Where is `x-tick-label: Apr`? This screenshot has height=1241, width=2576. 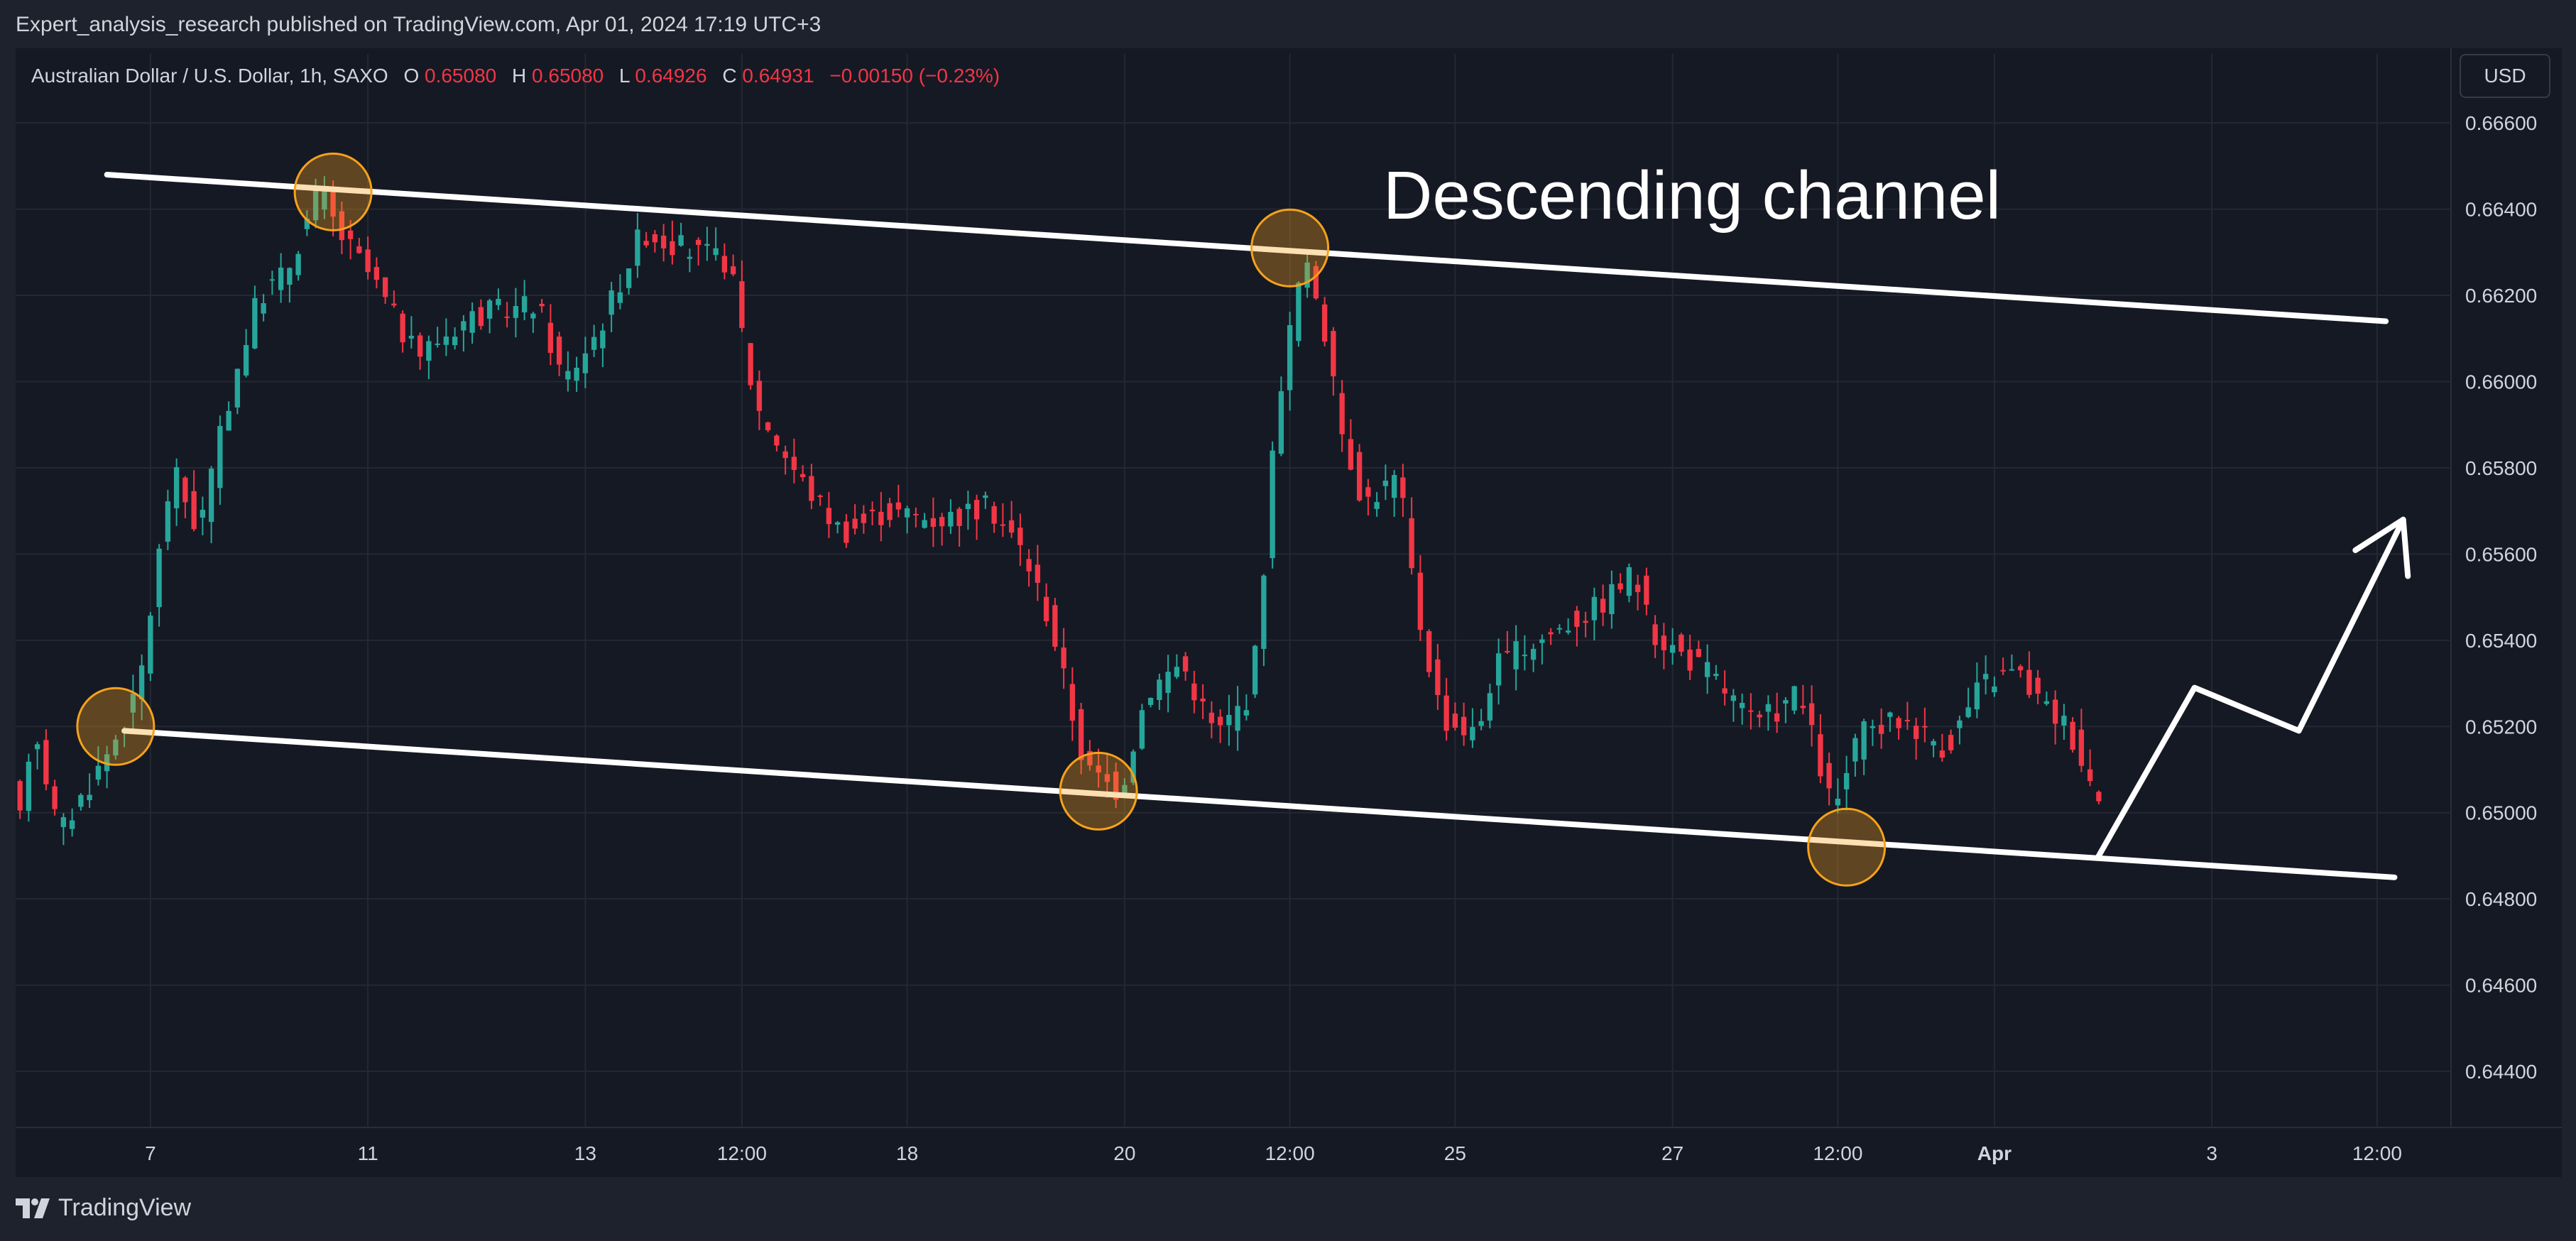 x-tick-label: Apr is located at coordinates (1994, 1153).